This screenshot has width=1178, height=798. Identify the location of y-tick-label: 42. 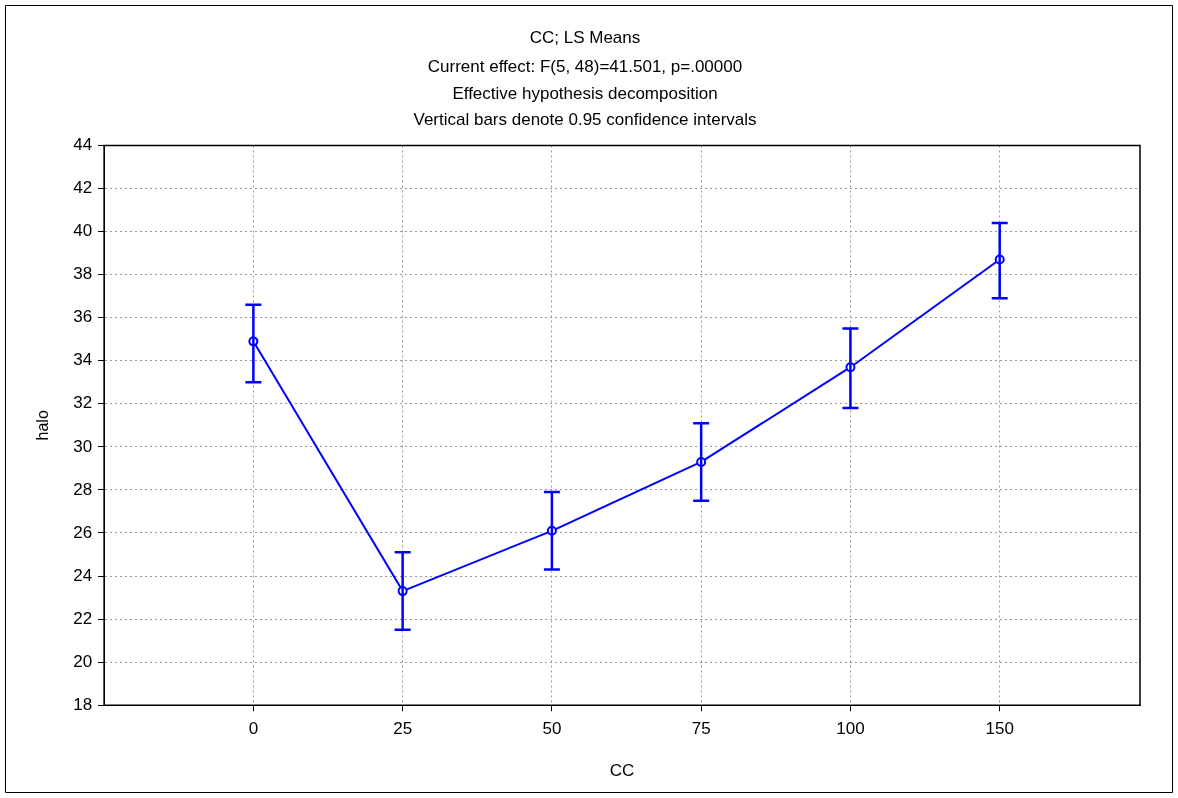
(83, 188).